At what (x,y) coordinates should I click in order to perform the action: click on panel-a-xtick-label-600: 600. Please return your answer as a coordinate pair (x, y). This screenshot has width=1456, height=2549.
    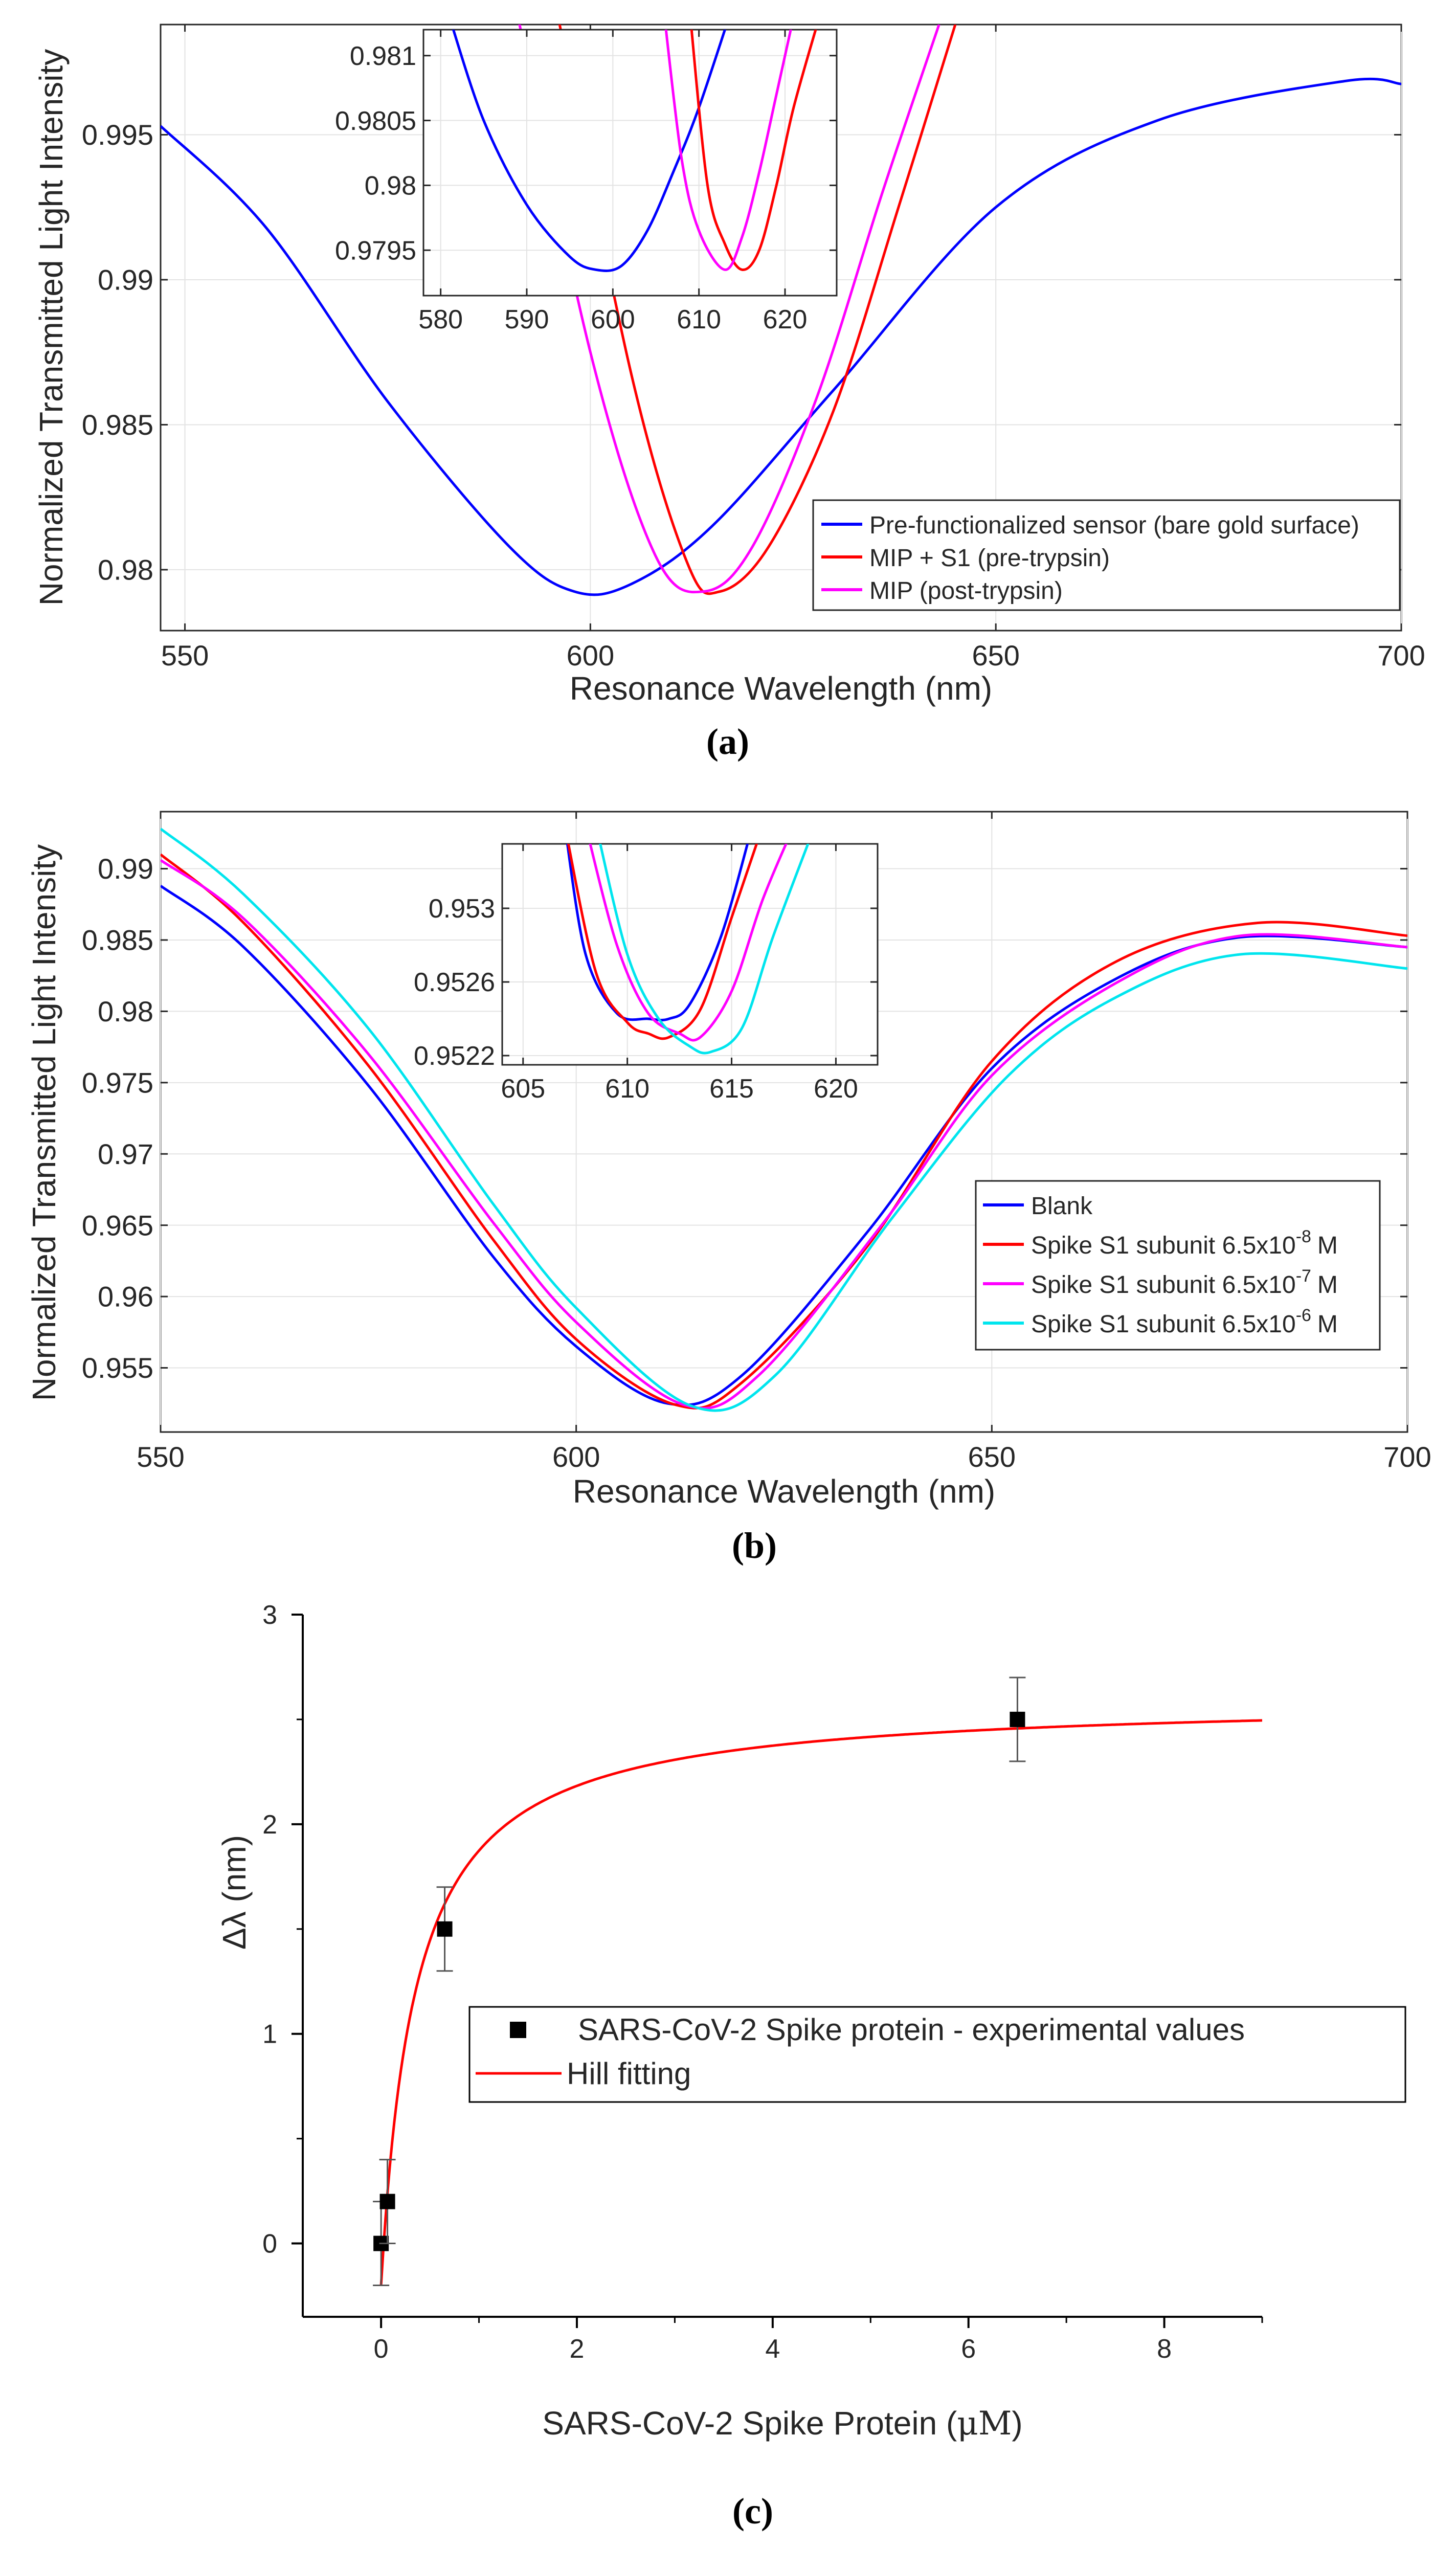
    Looking at the image, I should click on (590, 655).